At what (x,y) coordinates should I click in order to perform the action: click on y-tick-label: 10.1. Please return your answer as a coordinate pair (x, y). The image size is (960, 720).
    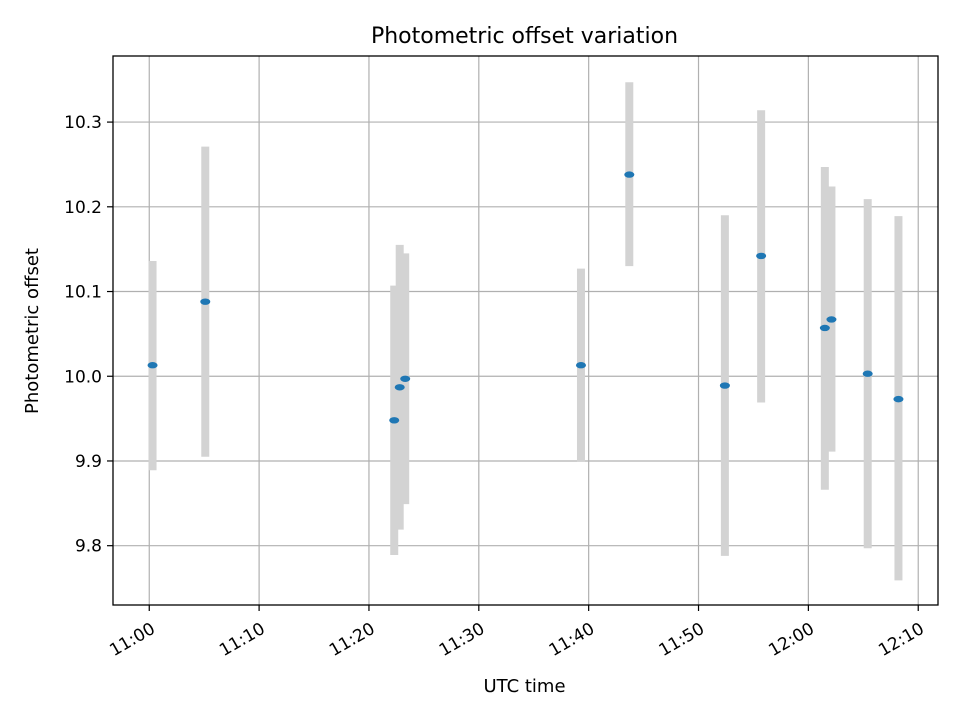
    Looking at the image, I should click on (83, 293).